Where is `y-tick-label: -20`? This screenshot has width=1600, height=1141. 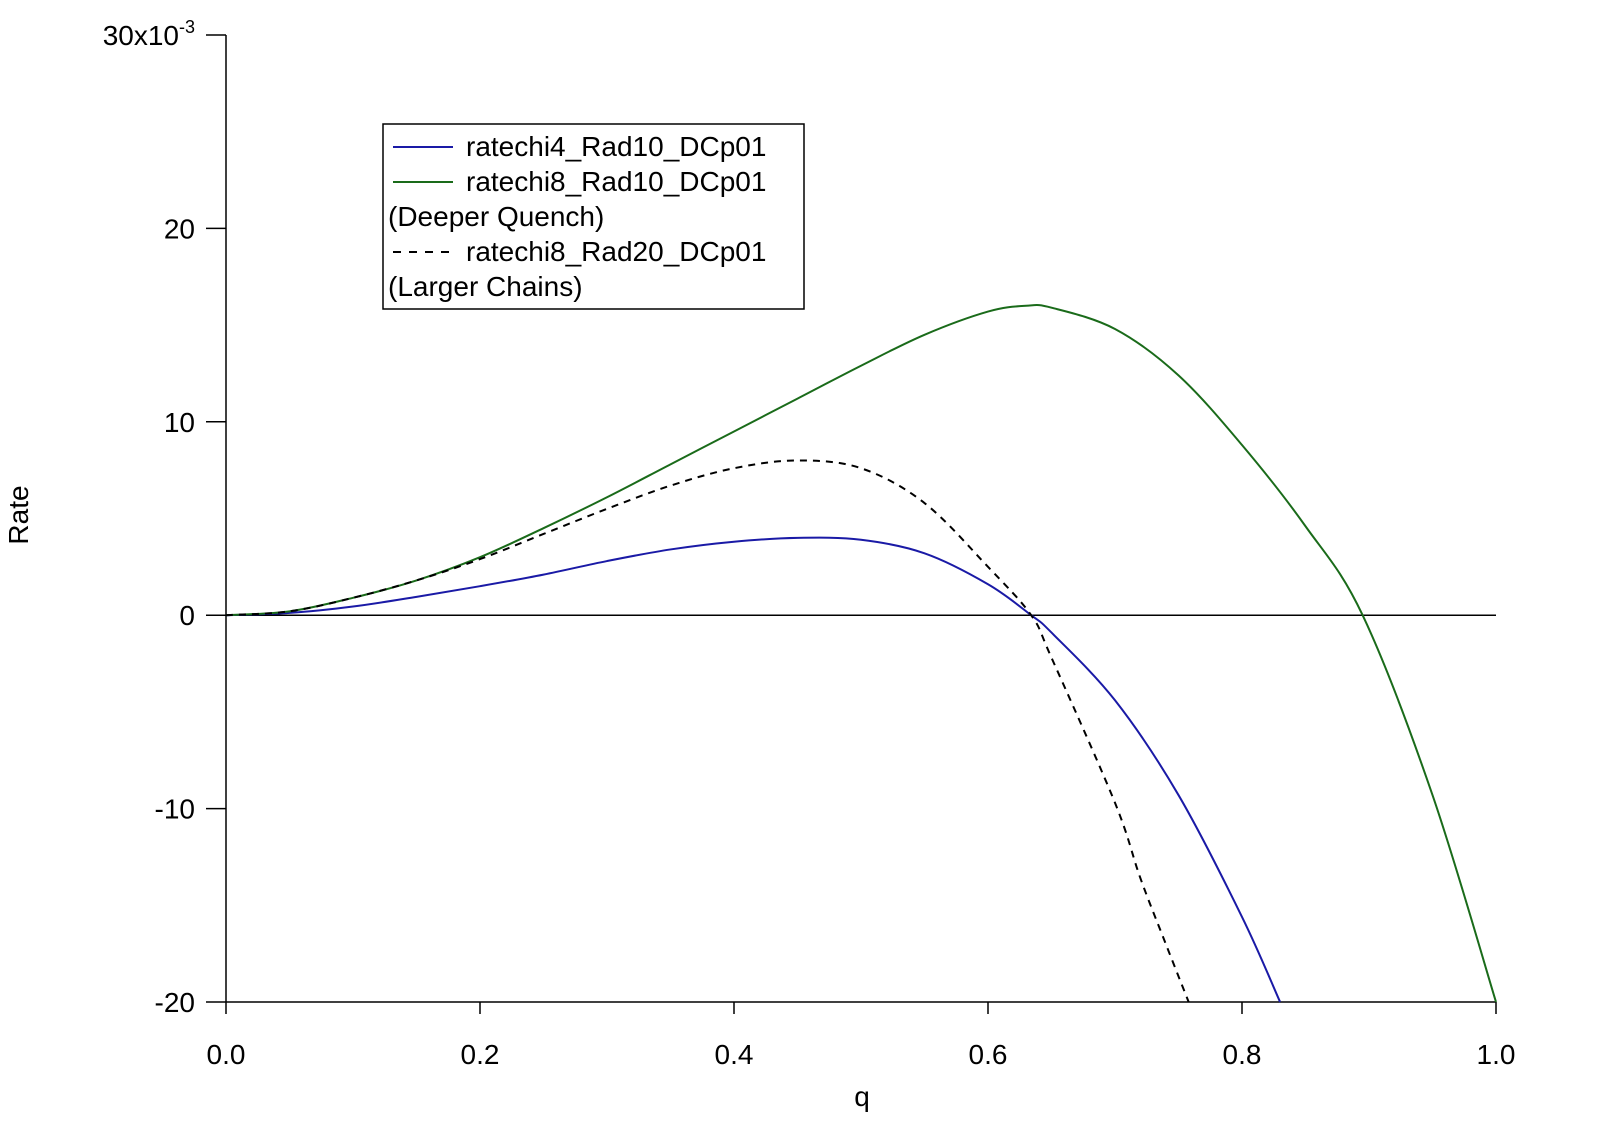 y-tick-label: -20 is located at coordinates (175, 1002).